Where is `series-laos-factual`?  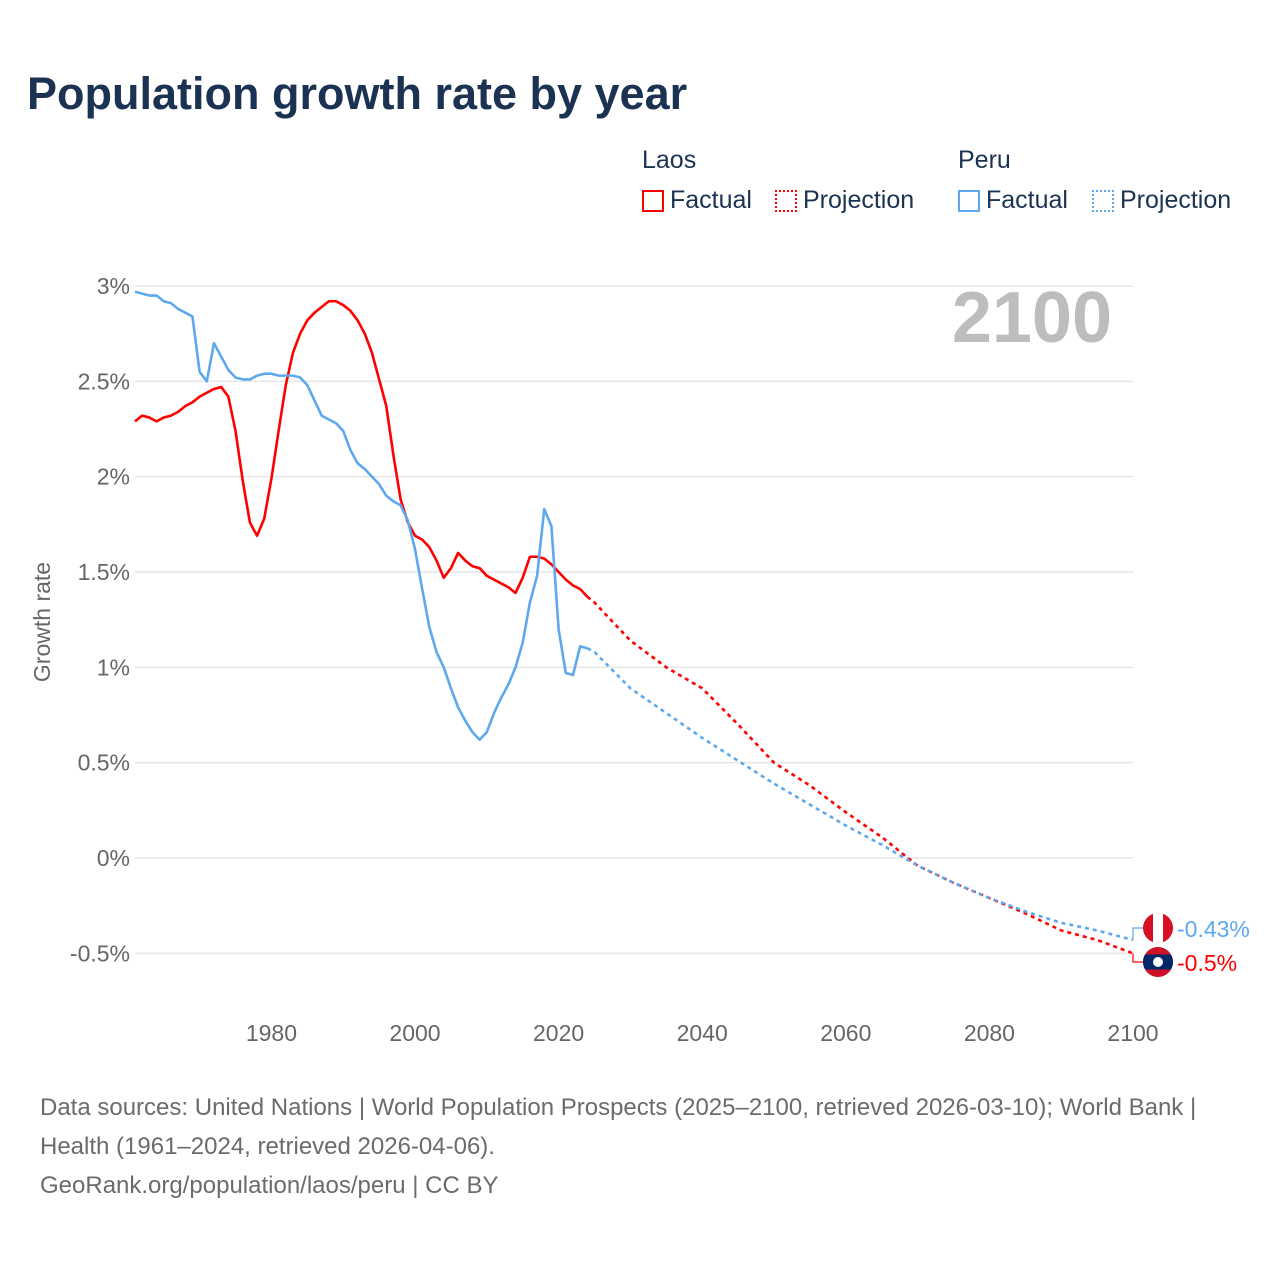 series-laos-factual is located at coordinates (361, 448).